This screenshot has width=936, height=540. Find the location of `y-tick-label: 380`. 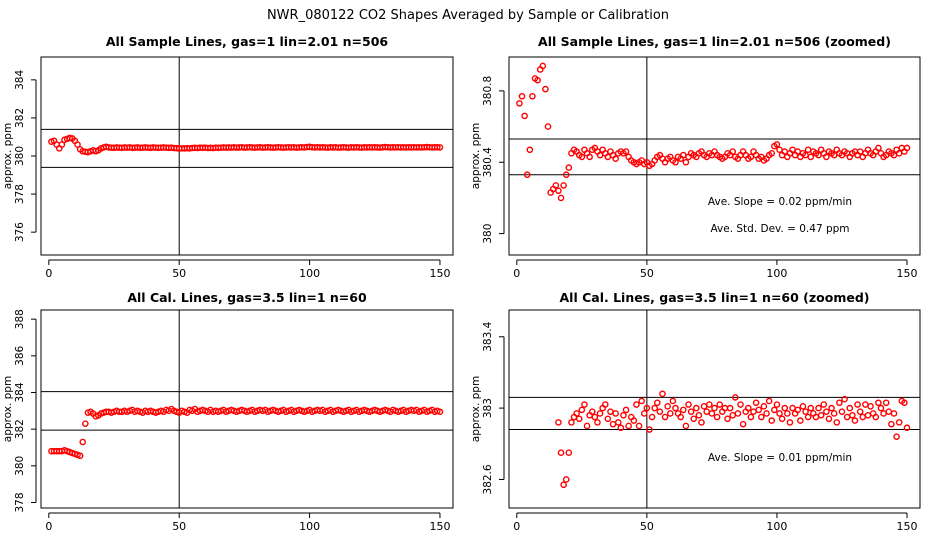

y-tick-label: 380 is located at coordinates (20, 156).